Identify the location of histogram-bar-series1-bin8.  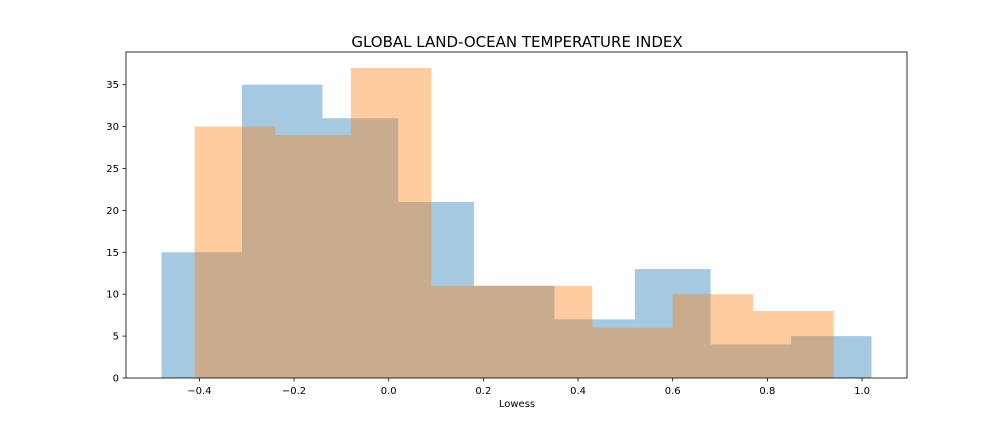
(751, 361).